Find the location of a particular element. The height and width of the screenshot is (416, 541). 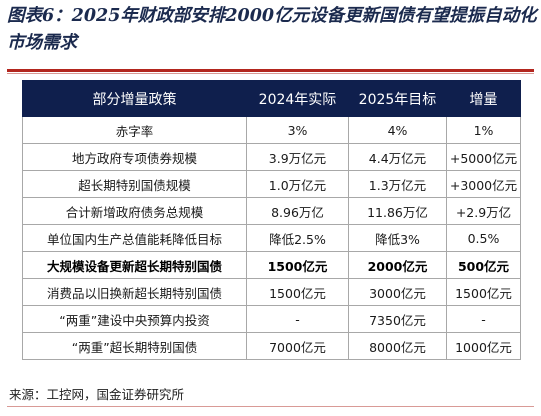

bottom-divider is located at coordinates (270, 406).